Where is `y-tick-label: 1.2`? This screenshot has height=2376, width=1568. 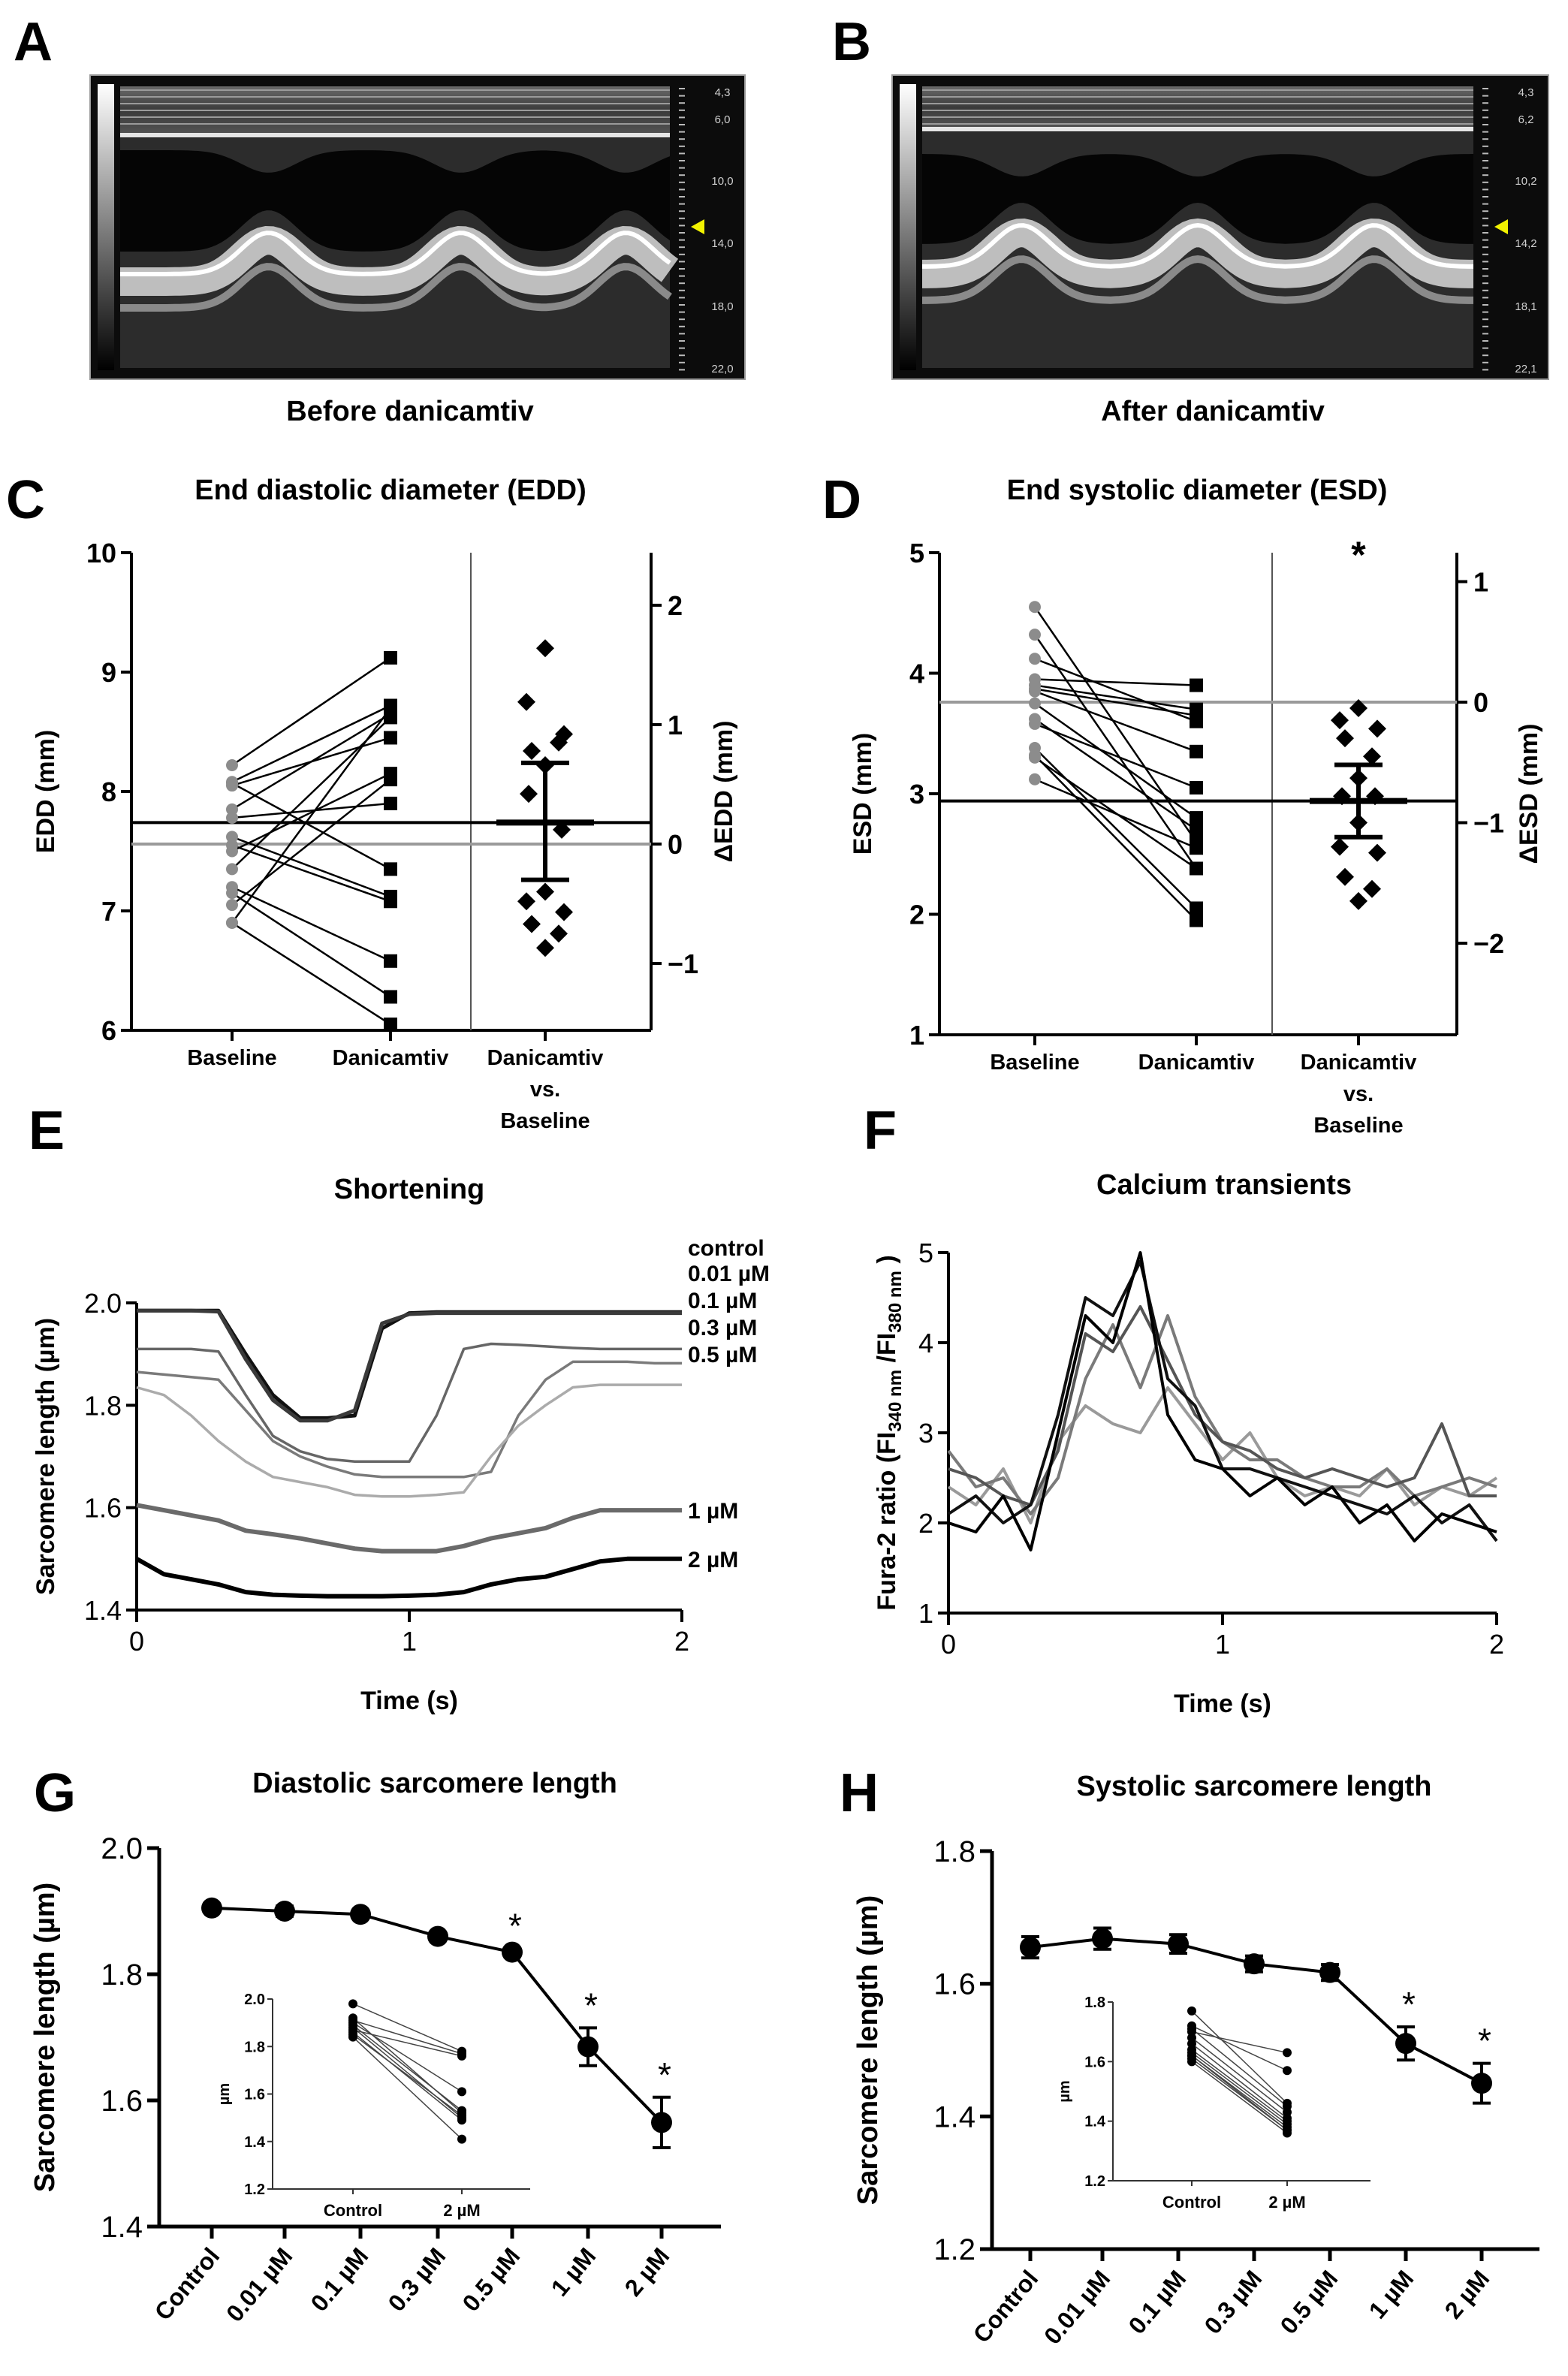
y-tick-label: 1.2 is located at coordinates (954, 2249).